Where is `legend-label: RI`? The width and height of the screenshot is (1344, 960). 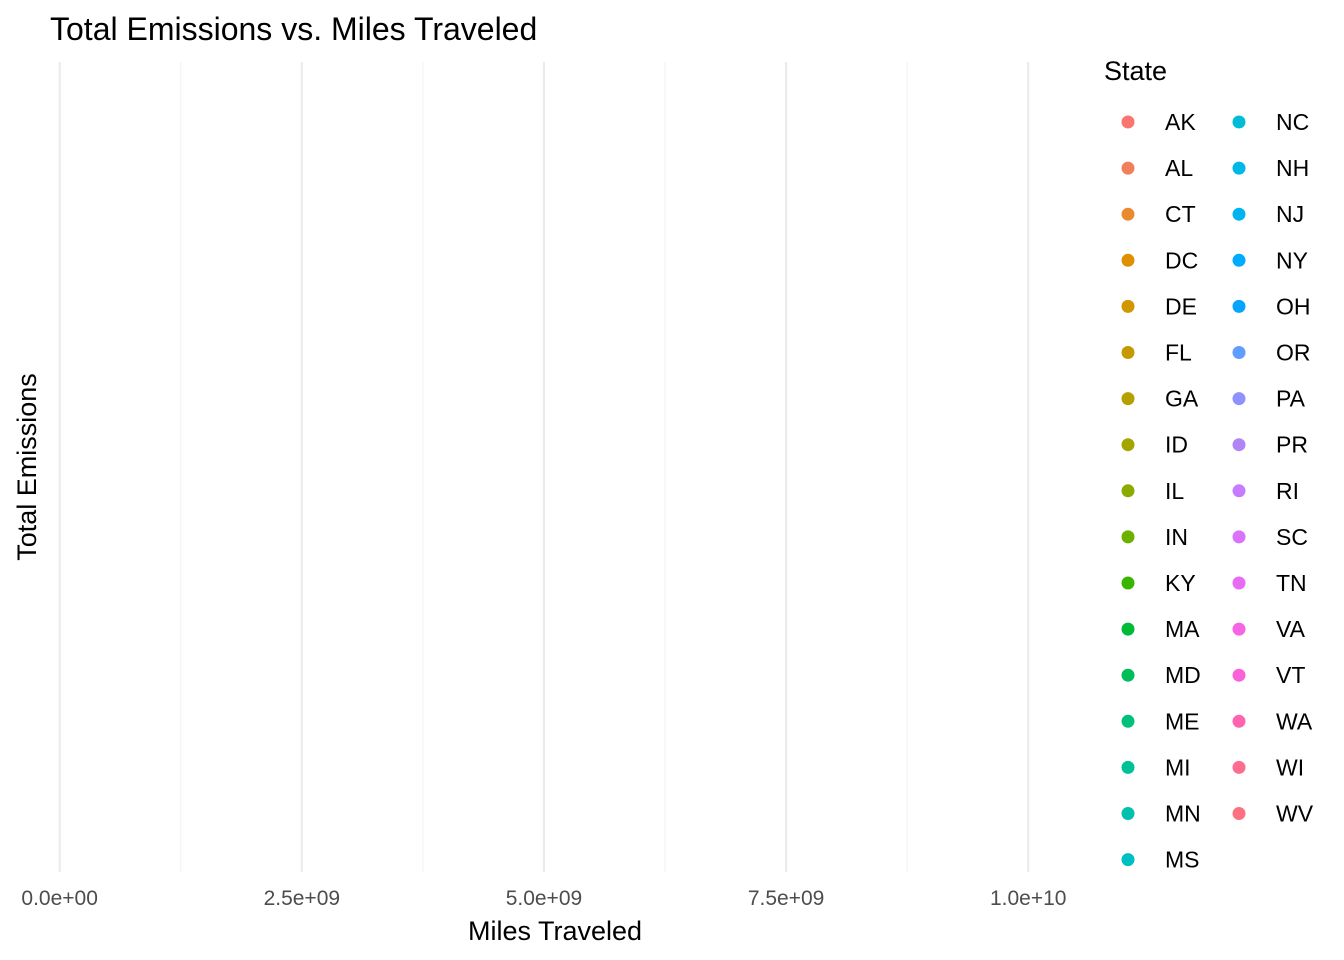
legend-label: RI is located at coordinates (1287, 491).